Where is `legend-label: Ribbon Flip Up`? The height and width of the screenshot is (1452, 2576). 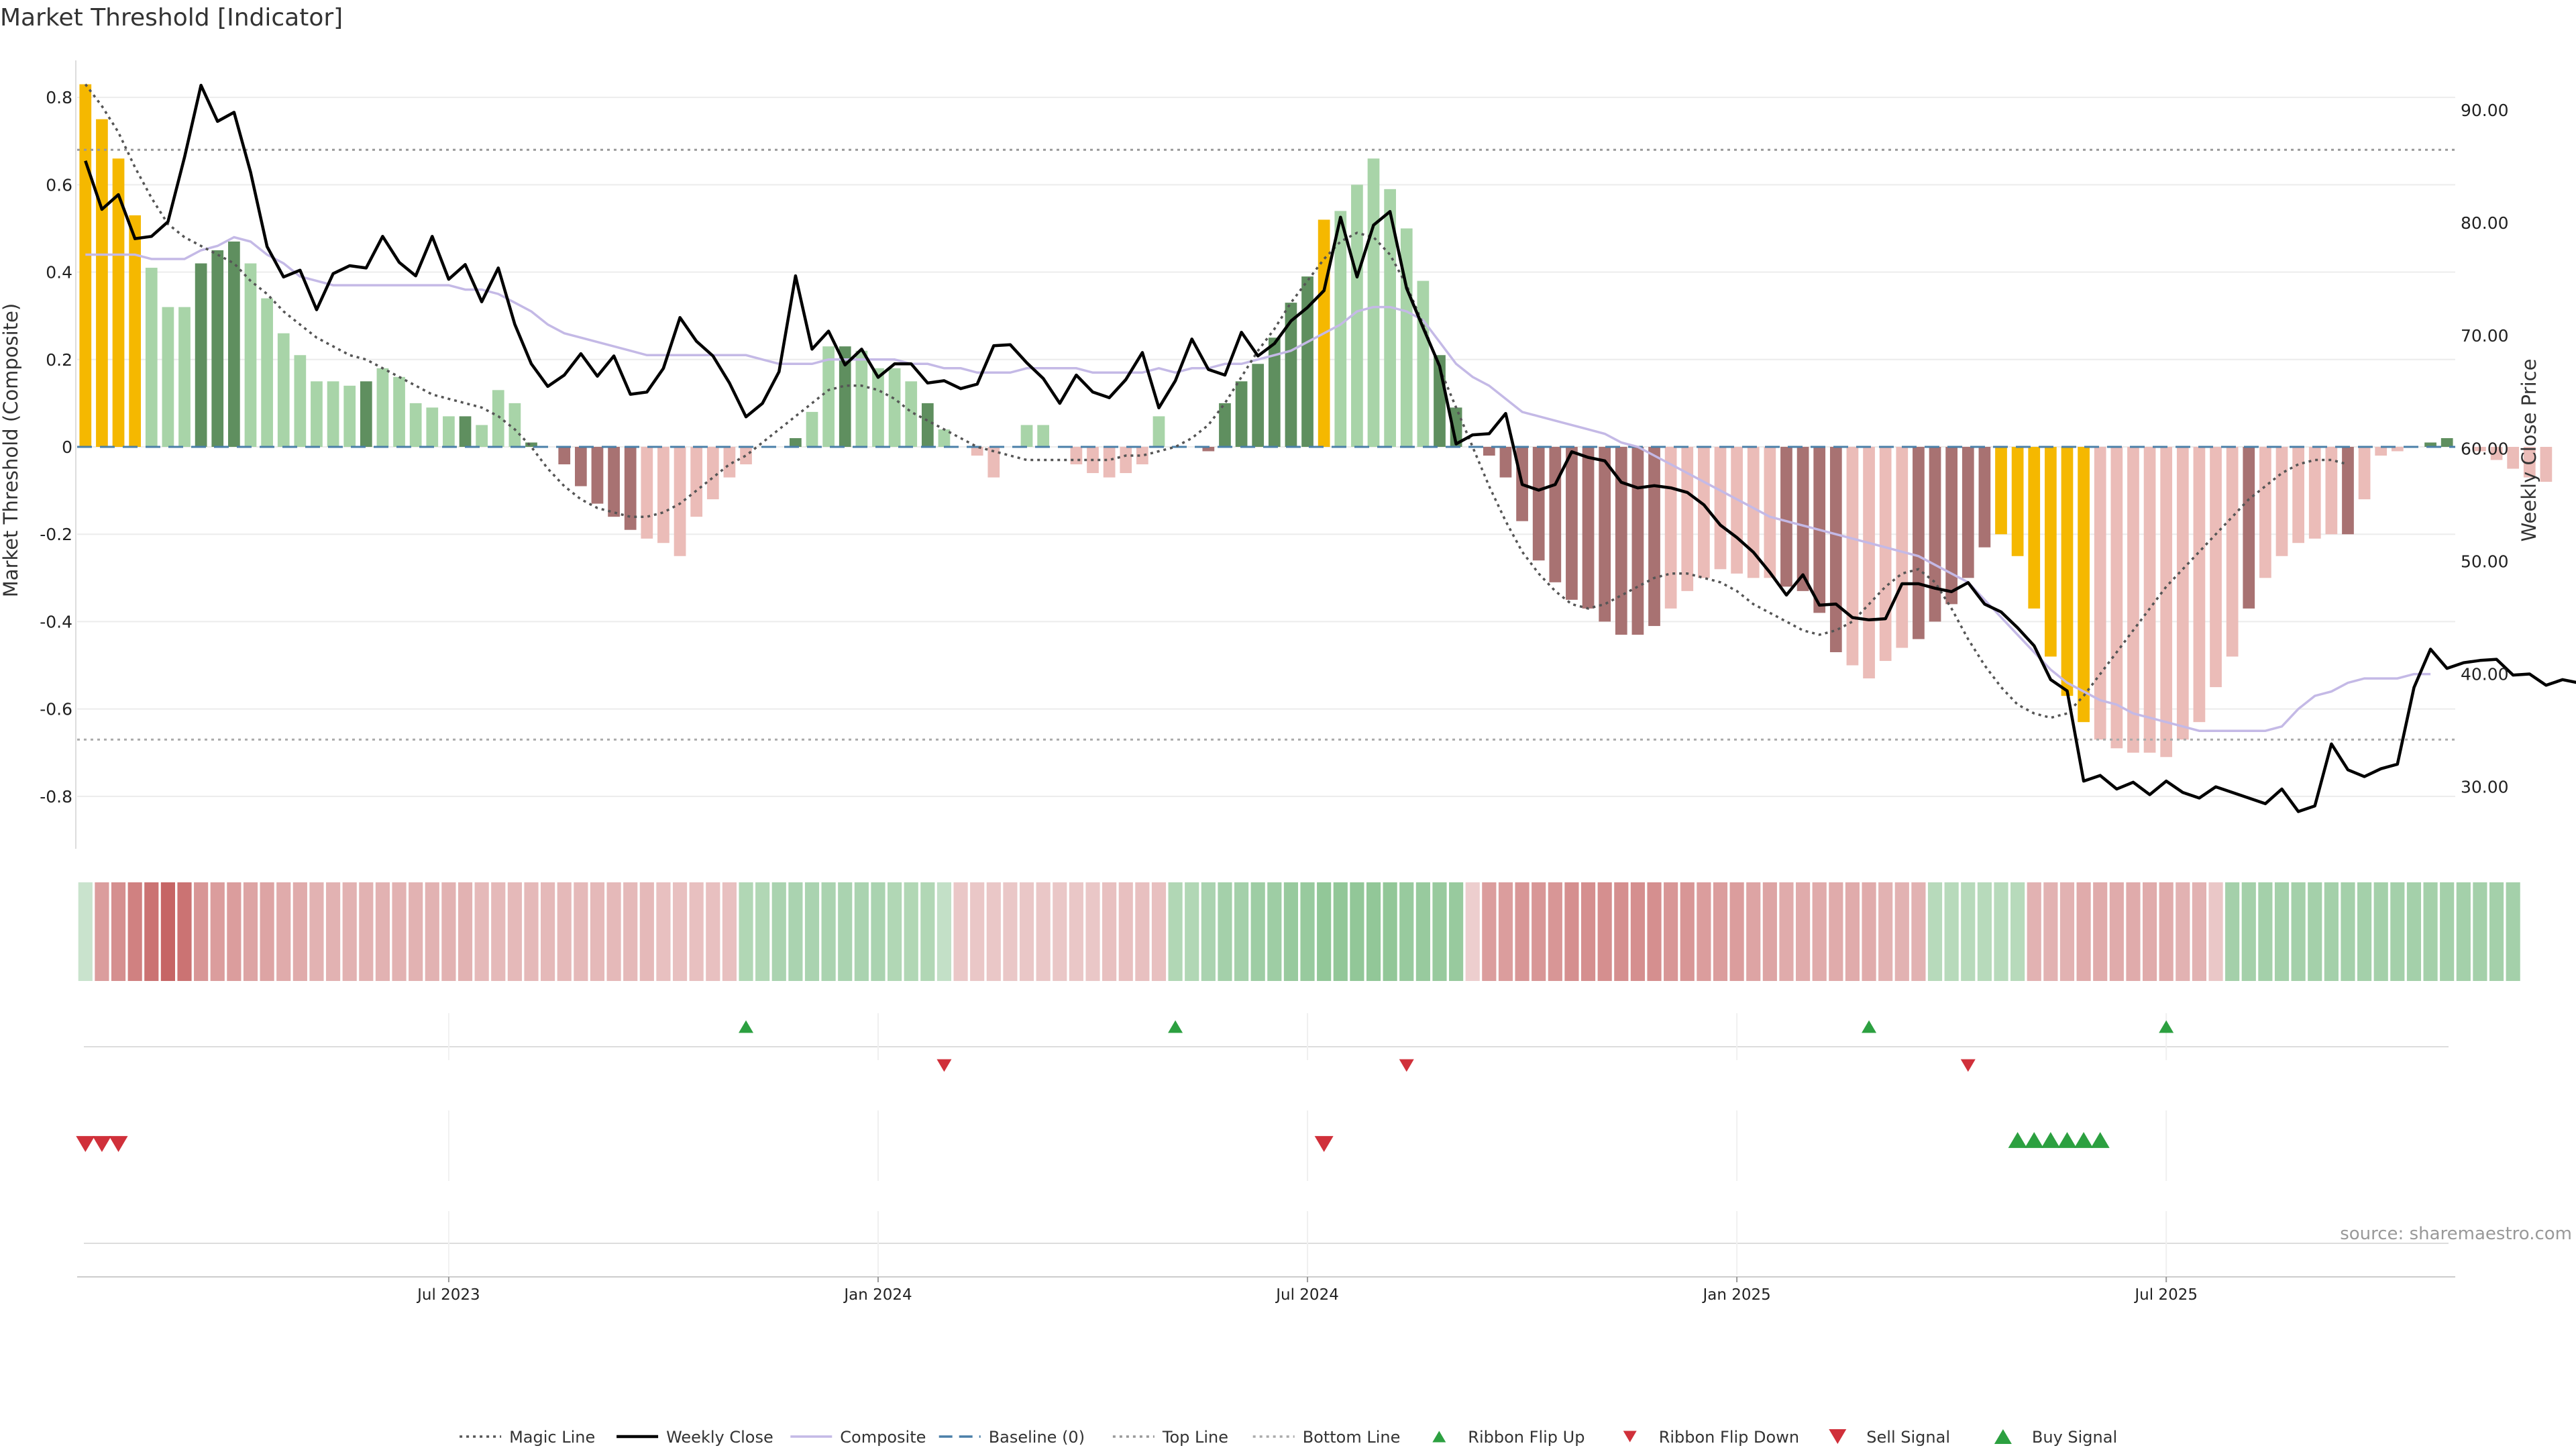 legend-label: Ribbon Flip Up is located at coordinates (1526, 1438).